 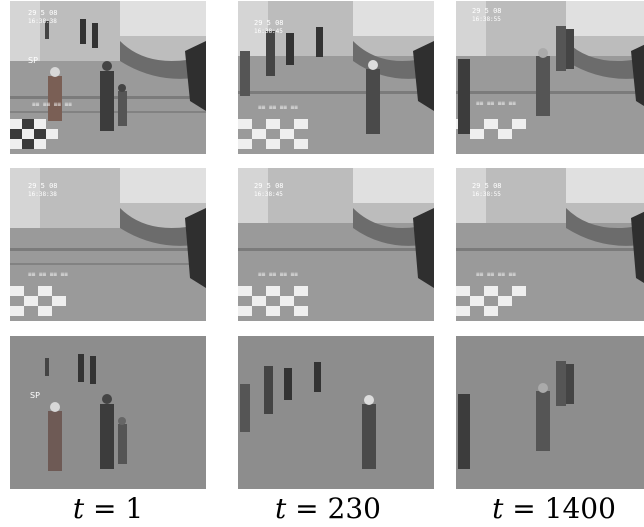 I want to click on frame-background-t230: 29 5 08 16:38:45 ≡≡ ≡≡ ≡≡ ≡≡, so click(x=336, y=244).